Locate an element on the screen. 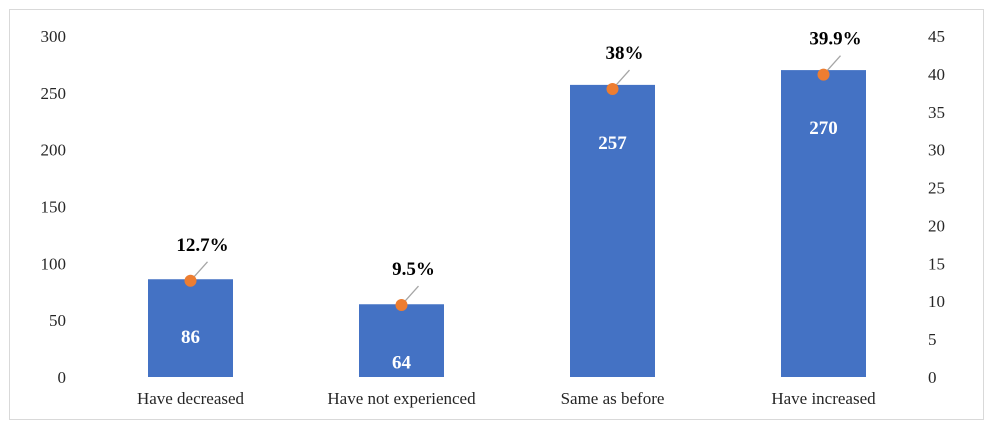 Image resolution: width=993 pixels, height=429 pixels. y2-tick-label: 10 is located at coordinates (936, 301).